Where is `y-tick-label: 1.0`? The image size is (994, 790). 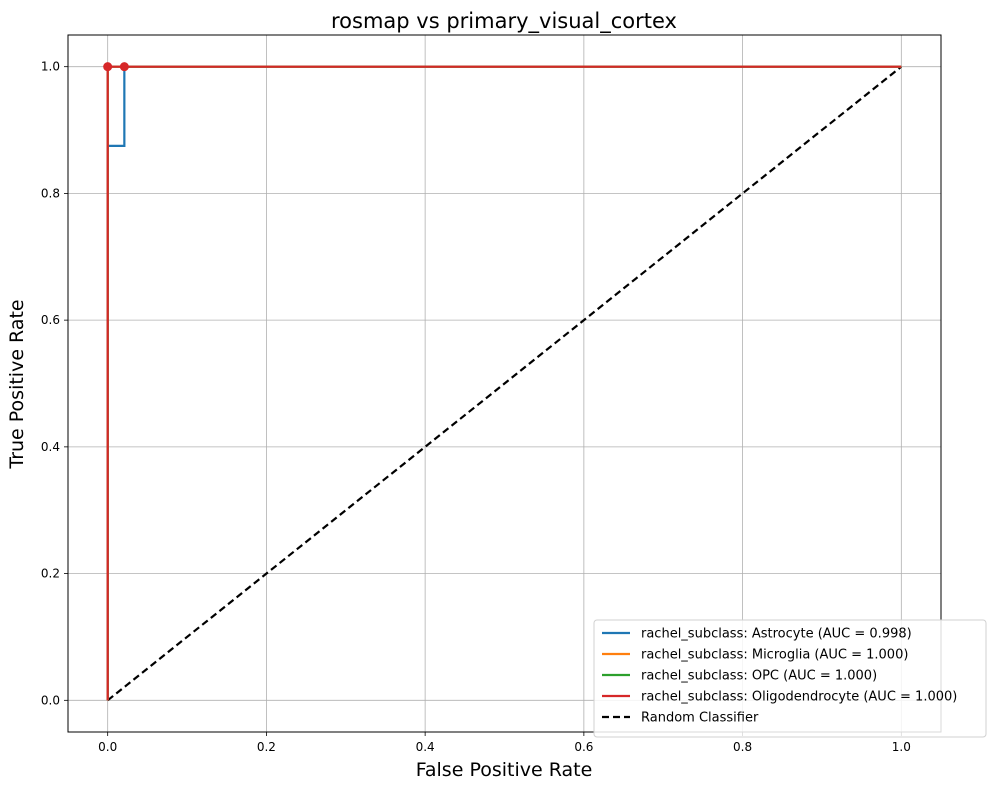 y-tick-label: 1.0 is located at coordinates (50, 67).